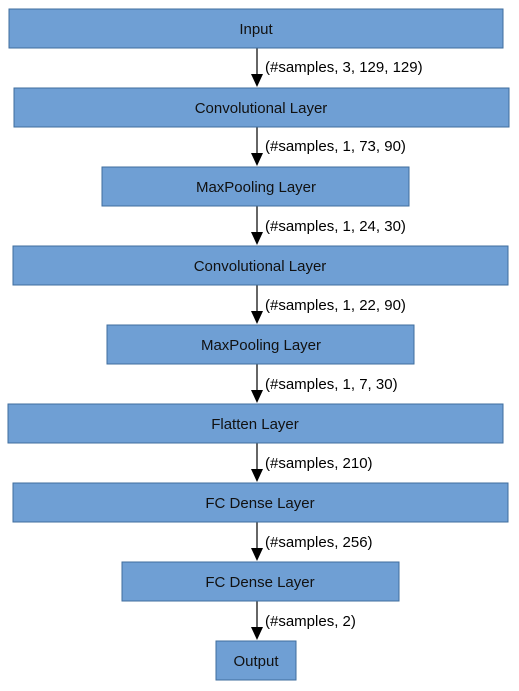  I want to click on node-output: Output, so click(256, 660).